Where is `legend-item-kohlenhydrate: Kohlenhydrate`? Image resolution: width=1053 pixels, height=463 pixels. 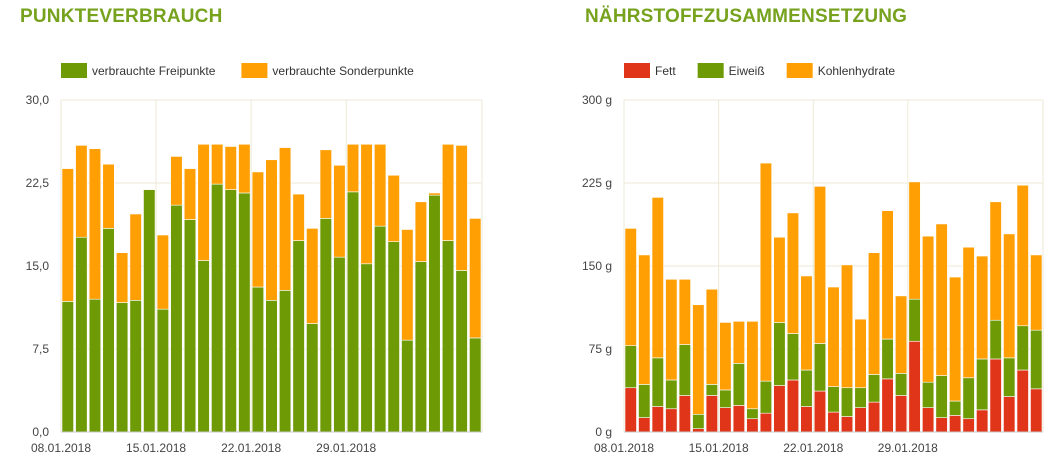 legend-item-kohlenhydrate: Kohlenhydrate is located at coordinates (841, 70).